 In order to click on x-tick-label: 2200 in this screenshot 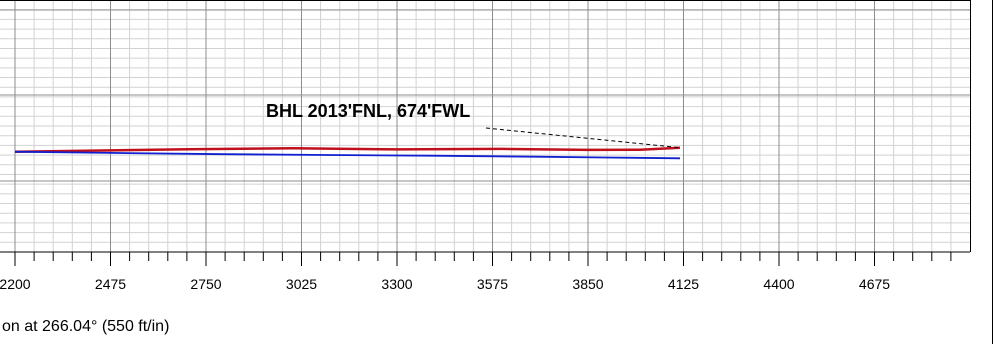, I will do `click(15, 284)`.